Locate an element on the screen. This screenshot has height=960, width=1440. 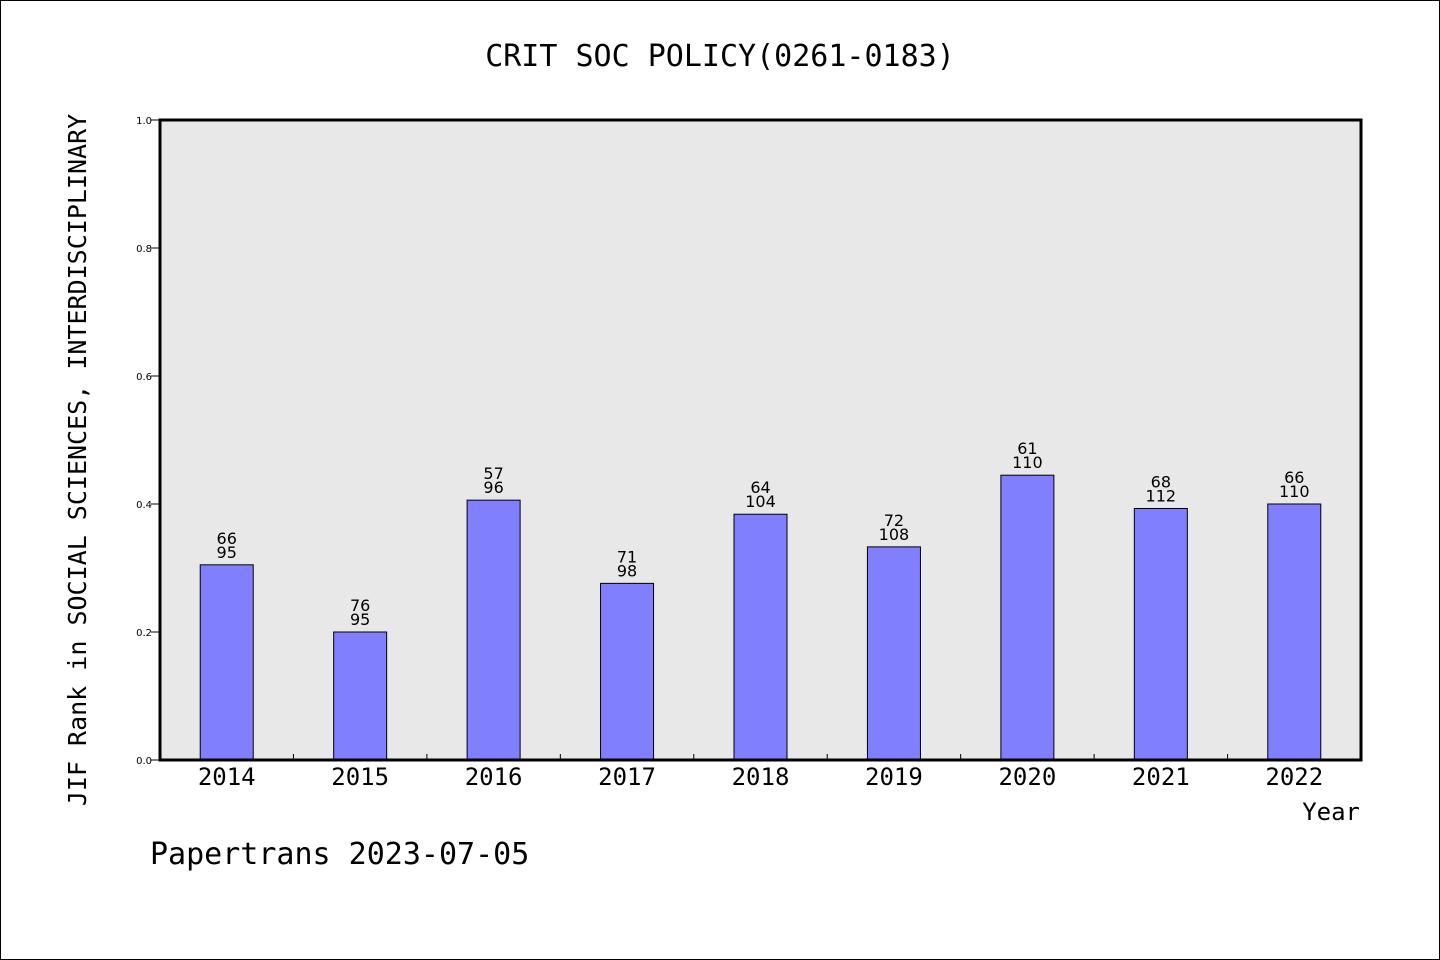
bar-2020 is located at coordinates (1027, 617).